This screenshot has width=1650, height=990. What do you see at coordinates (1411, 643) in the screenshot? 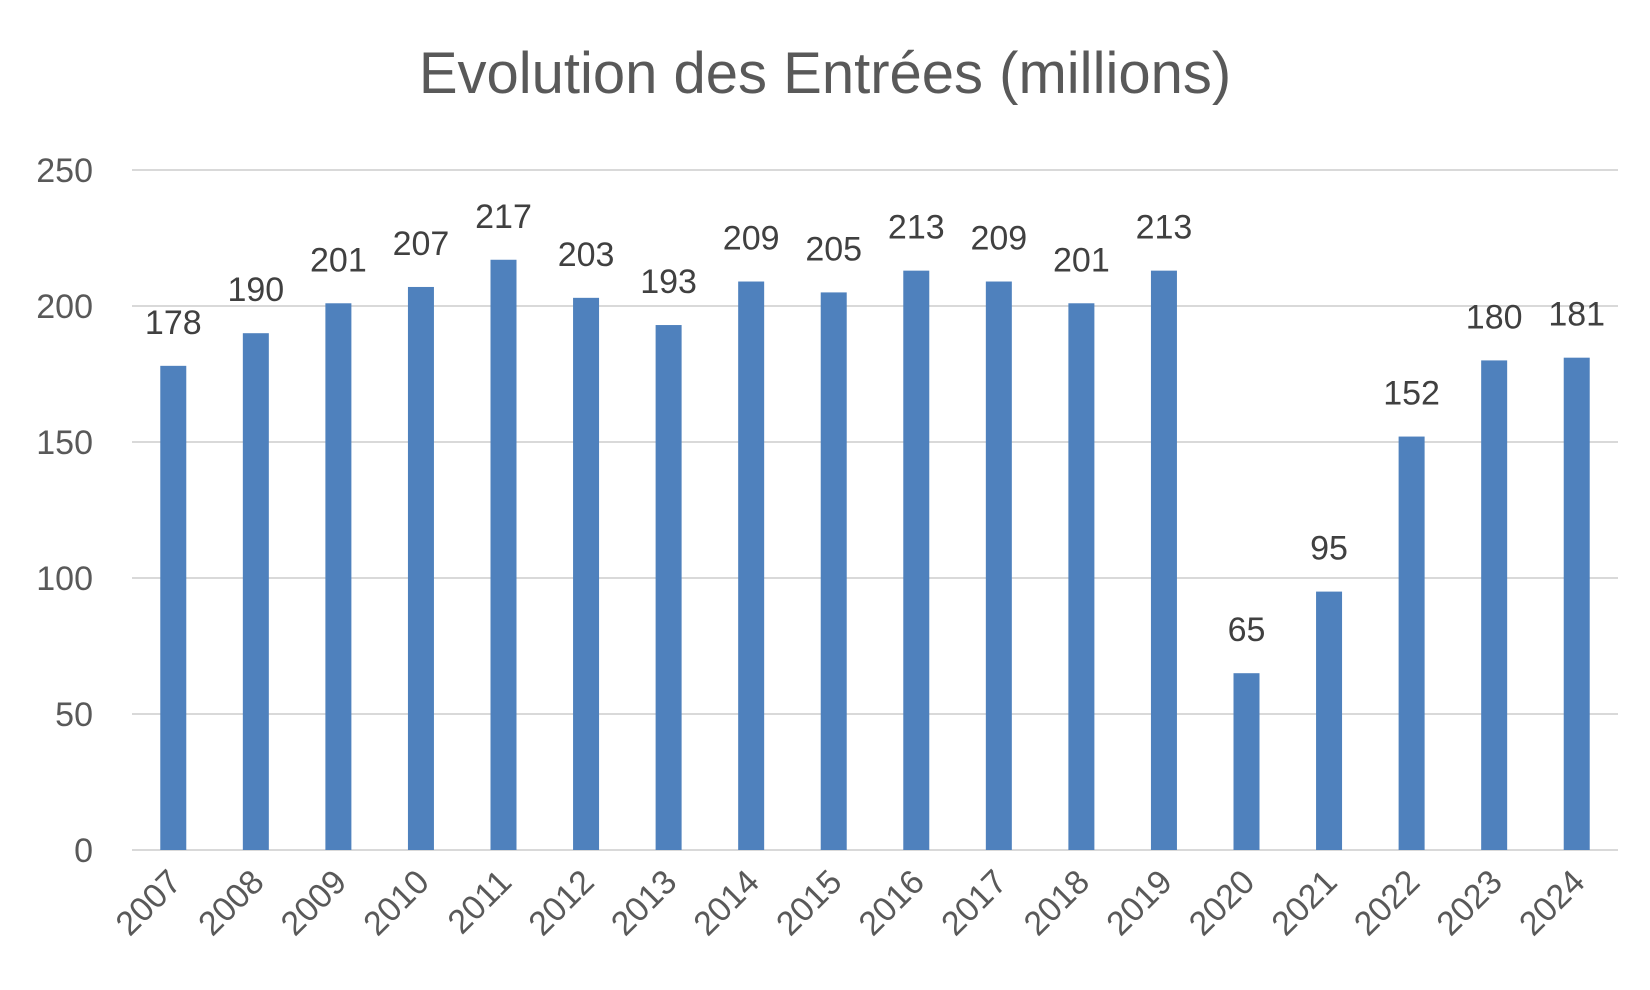
I see `bar-2022` at bounding box center [1411, 643].